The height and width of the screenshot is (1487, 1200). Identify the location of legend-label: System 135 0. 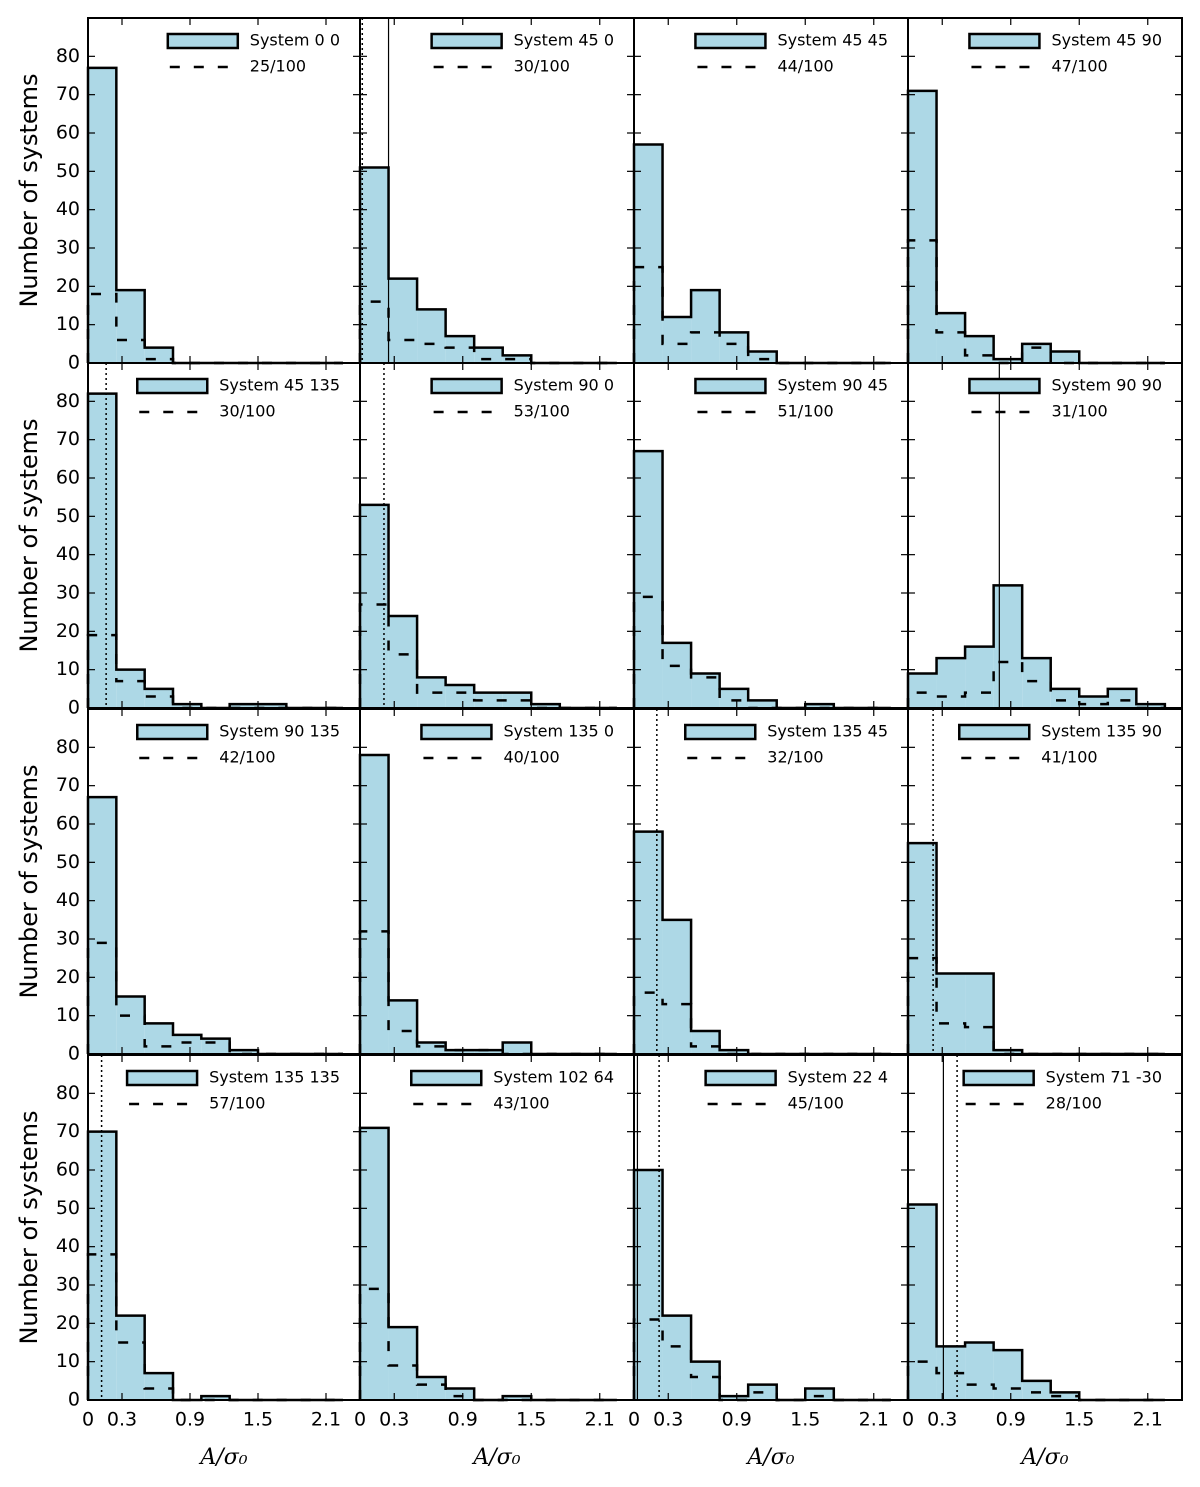
(558, 731).